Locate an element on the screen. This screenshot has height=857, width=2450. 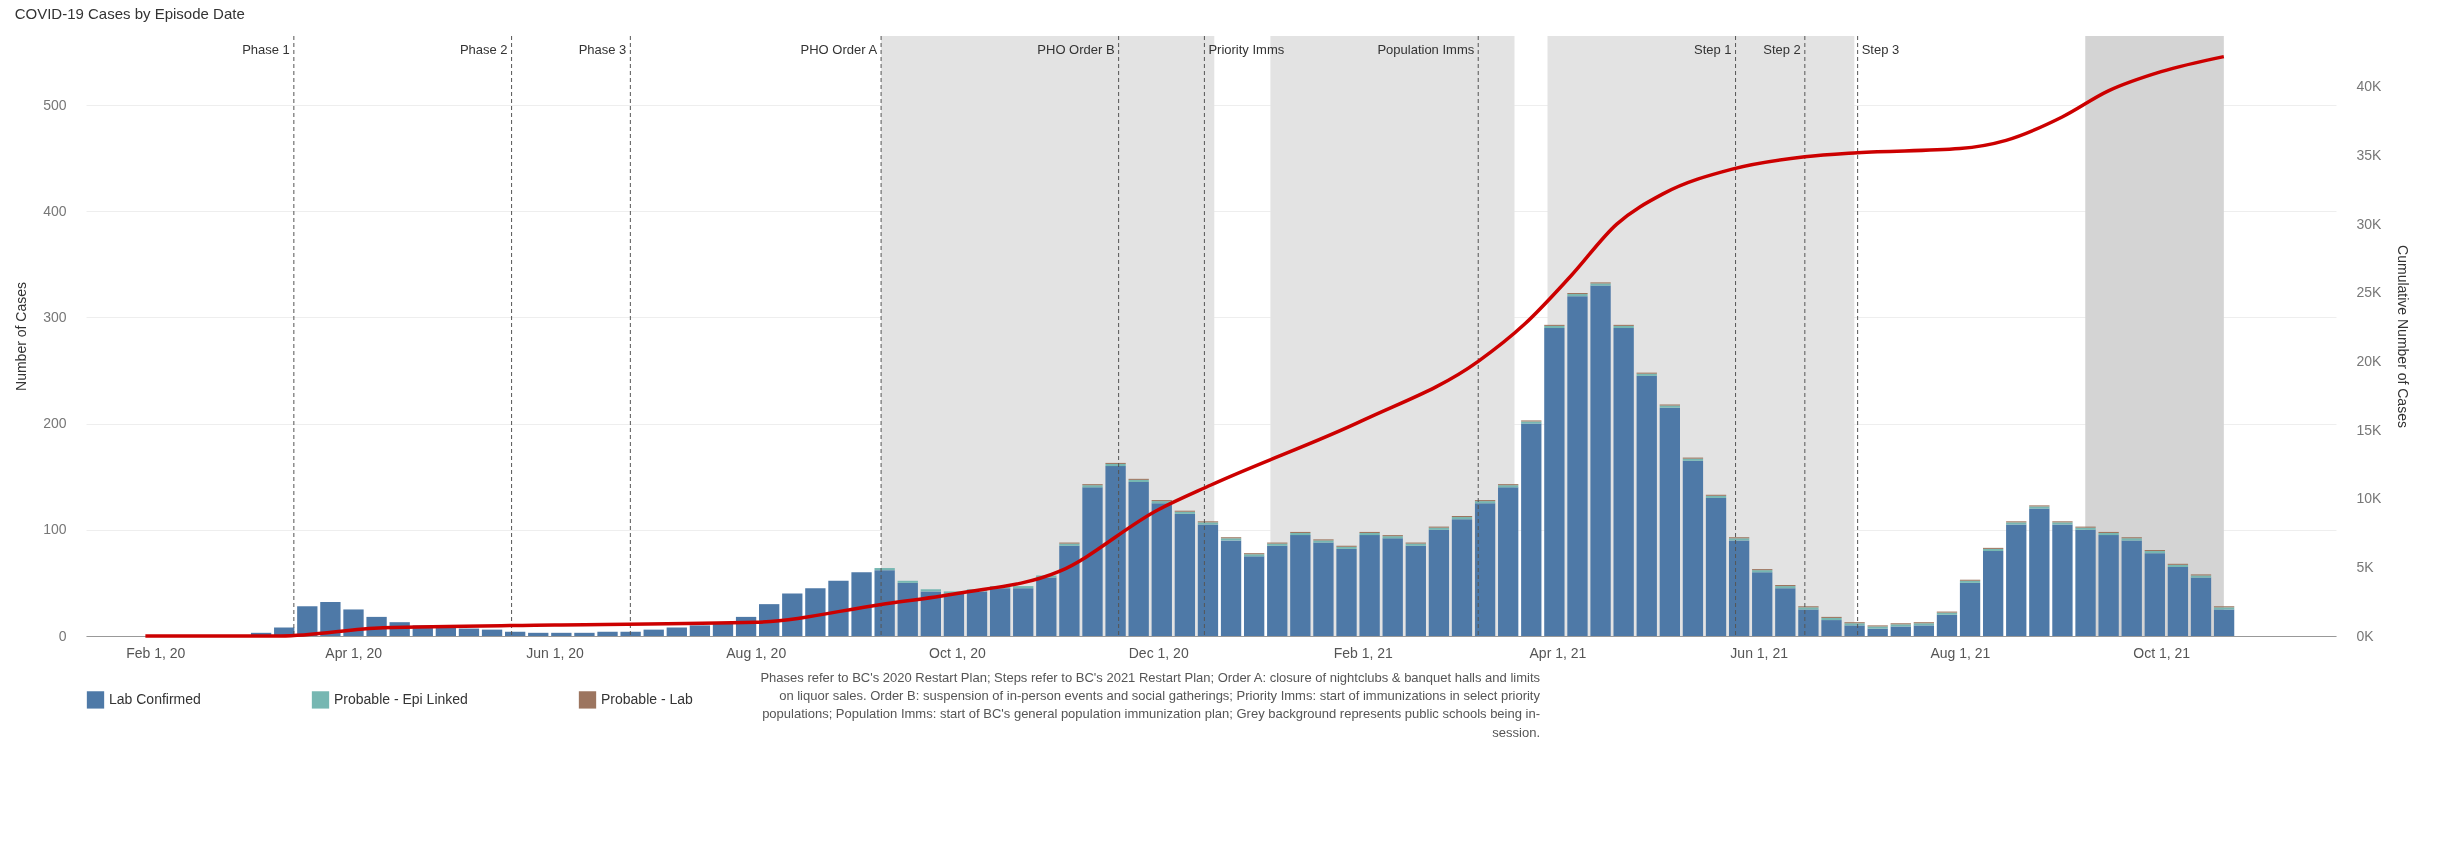
y2-tick-label: 30K is located at coordinates (2369, 223).